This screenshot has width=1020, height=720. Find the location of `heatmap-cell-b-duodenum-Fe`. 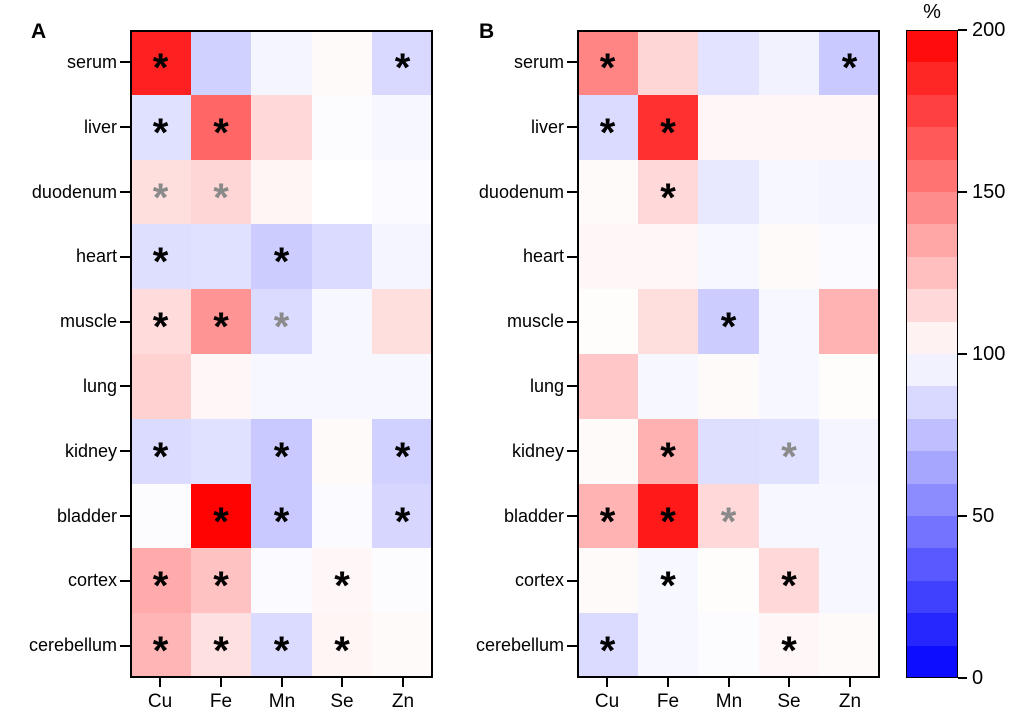

heatmap-cell-b-duodenum-Fe is located at coordinates (668, 192).